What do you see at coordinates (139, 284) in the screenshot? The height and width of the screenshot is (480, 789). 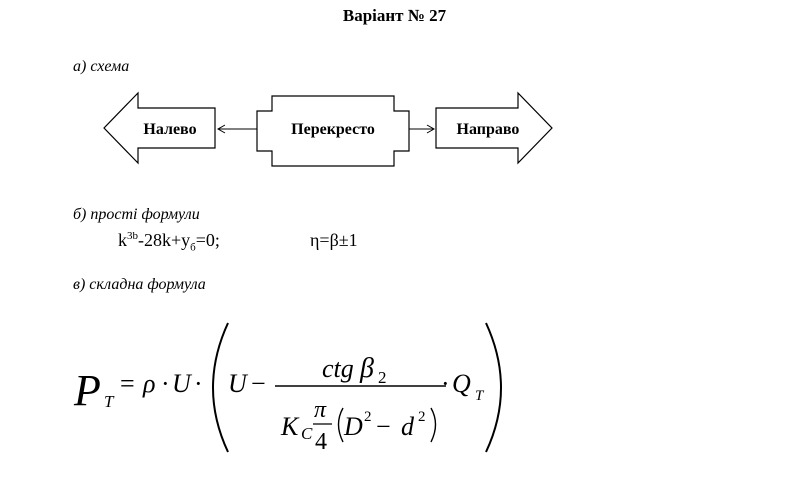 I see `section-c-label: в) складна формула` at bounding box center [139, 284].